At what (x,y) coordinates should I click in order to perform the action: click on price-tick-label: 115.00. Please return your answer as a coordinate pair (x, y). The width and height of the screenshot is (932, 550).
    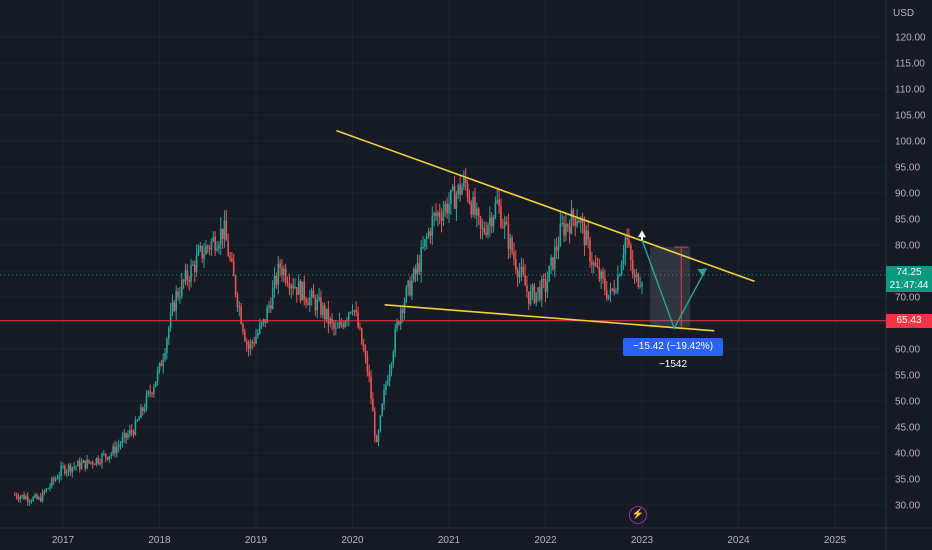
    Looking at the image, I should click on (910, 64).